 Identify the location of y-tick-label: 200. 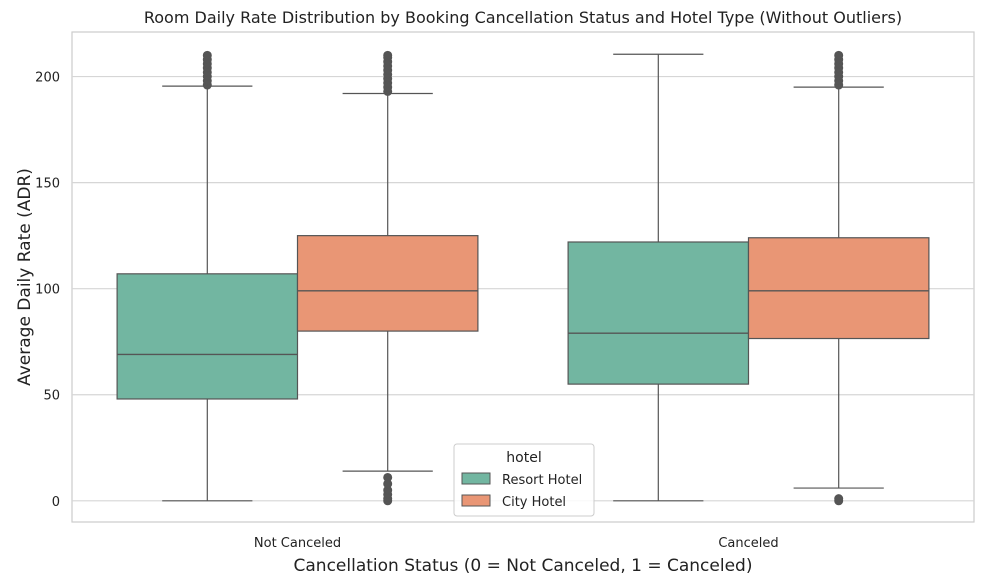
(47, 78).